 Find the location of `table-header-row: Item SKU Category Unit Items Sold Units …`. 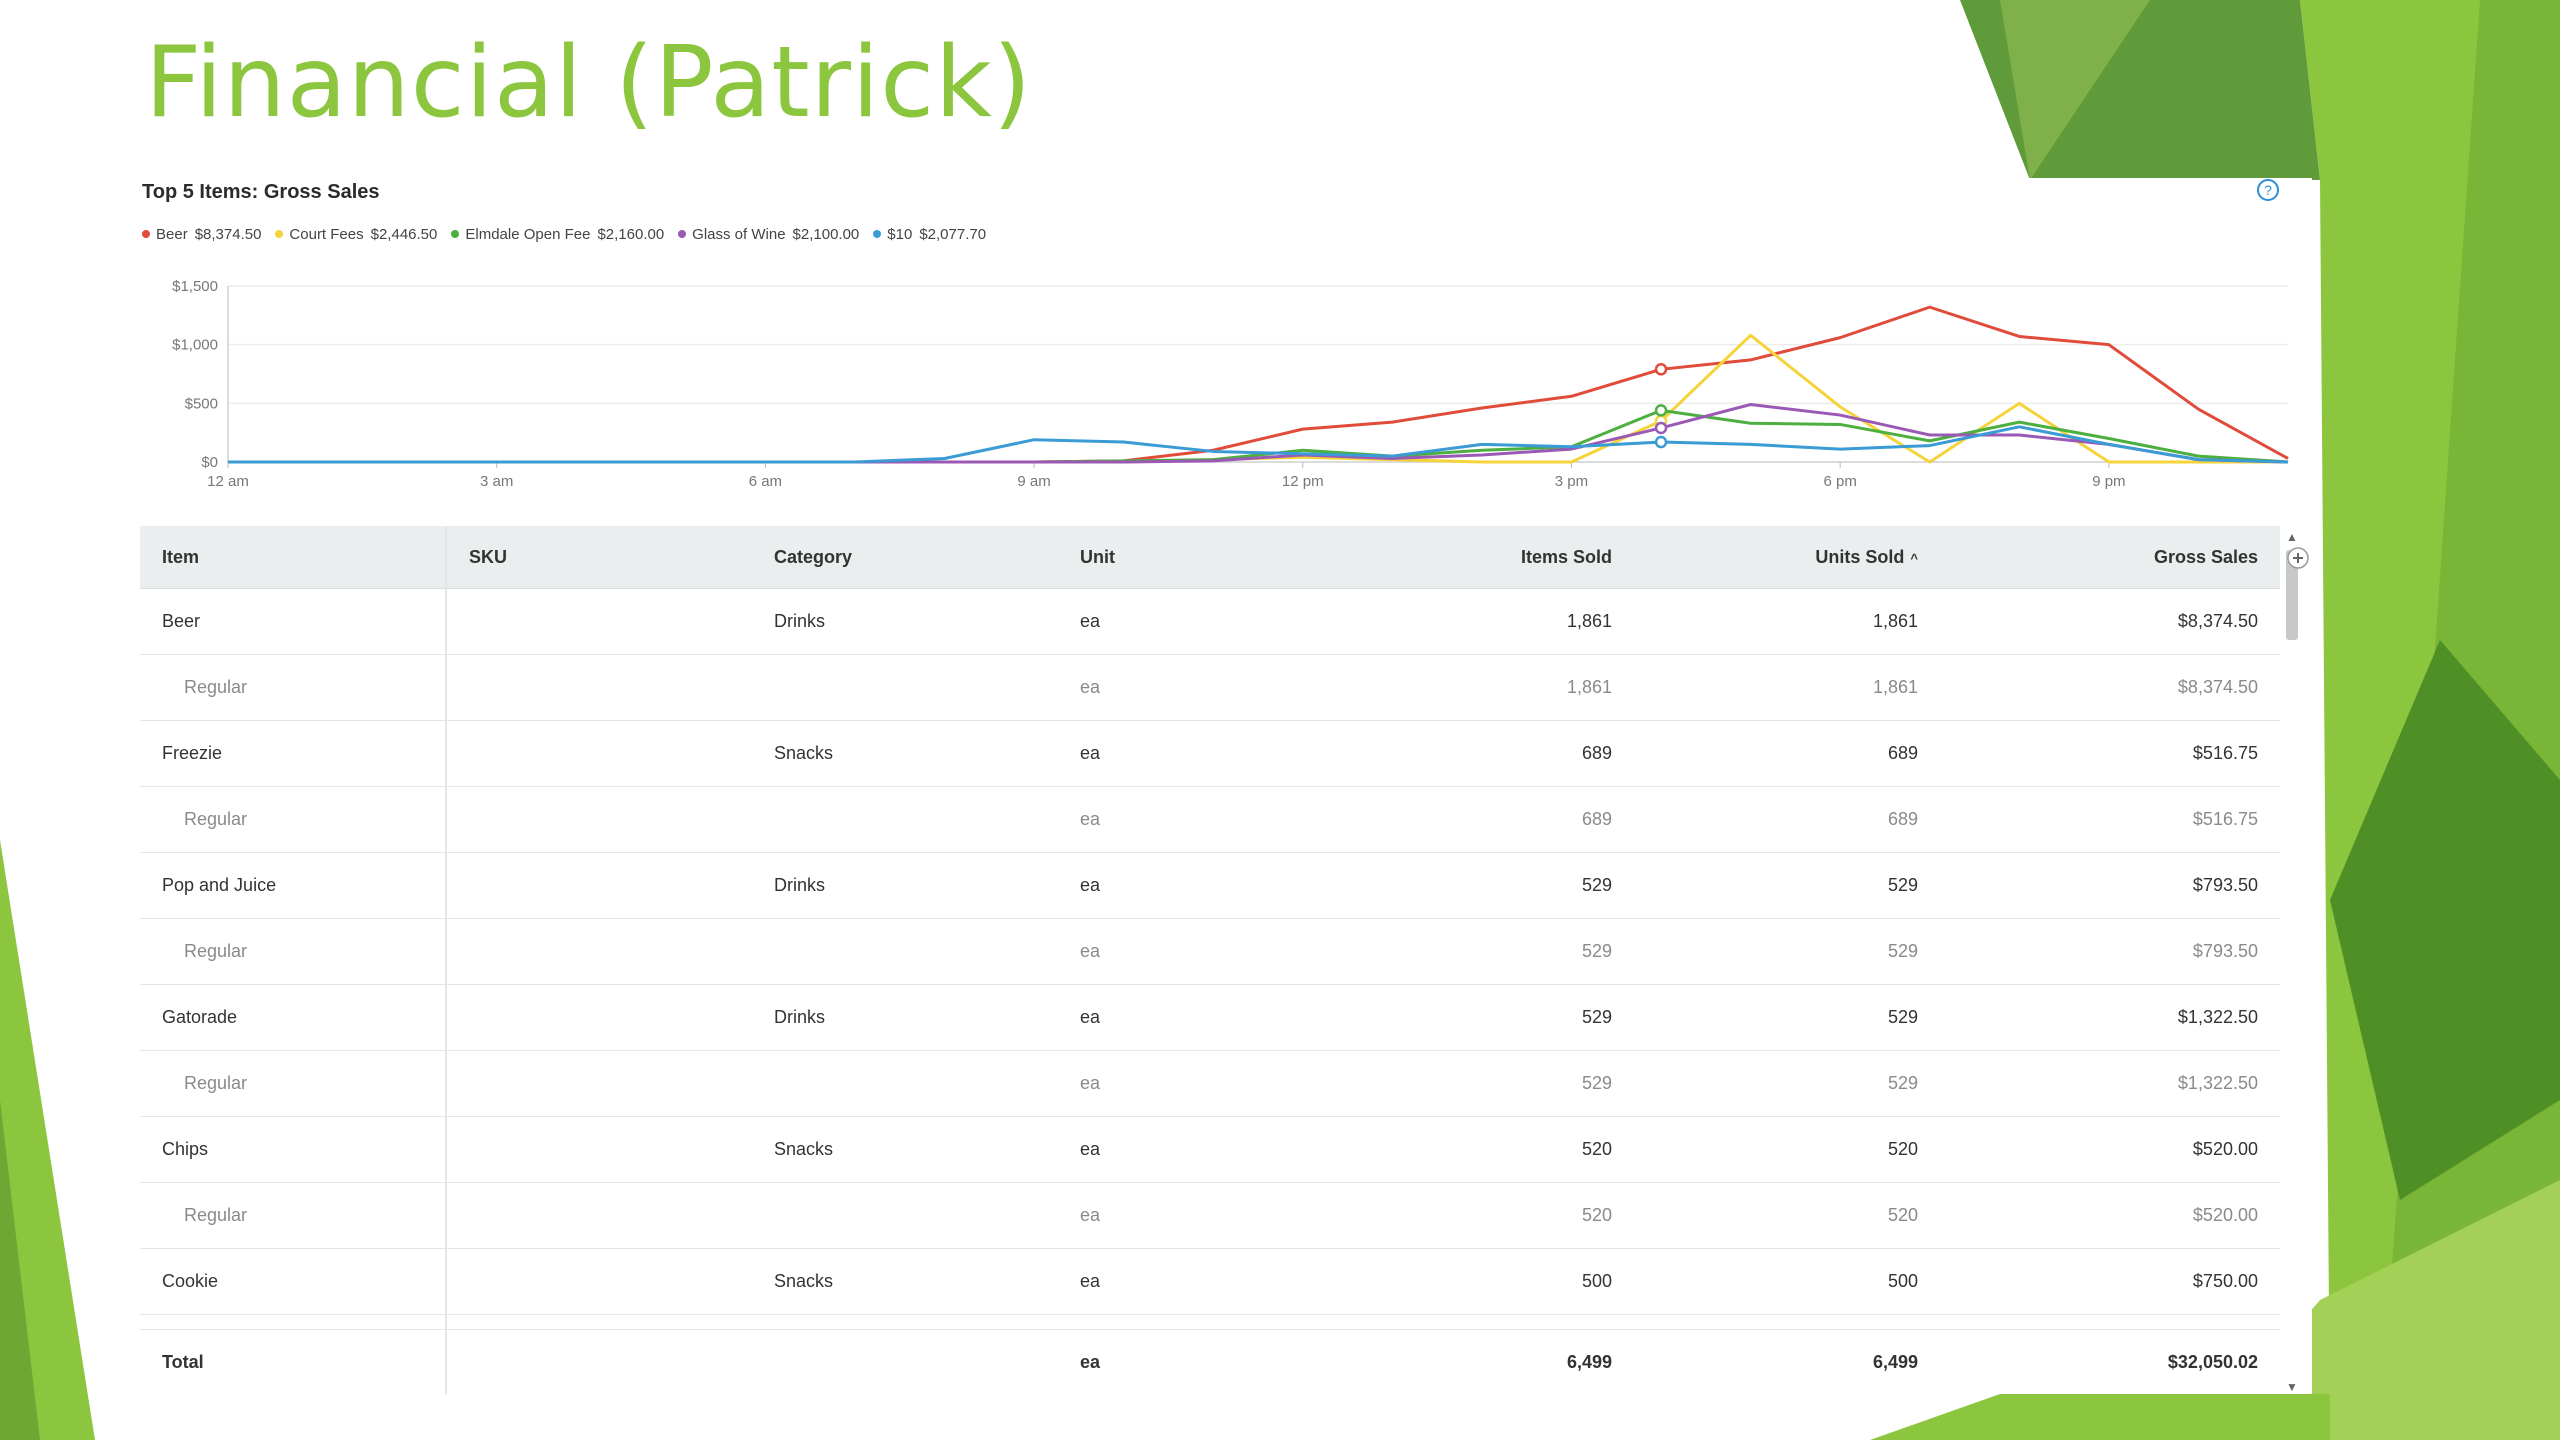

table-header-row: Item SKU Category Unit Items Sold Units … is located at coordinates (1210, 557).